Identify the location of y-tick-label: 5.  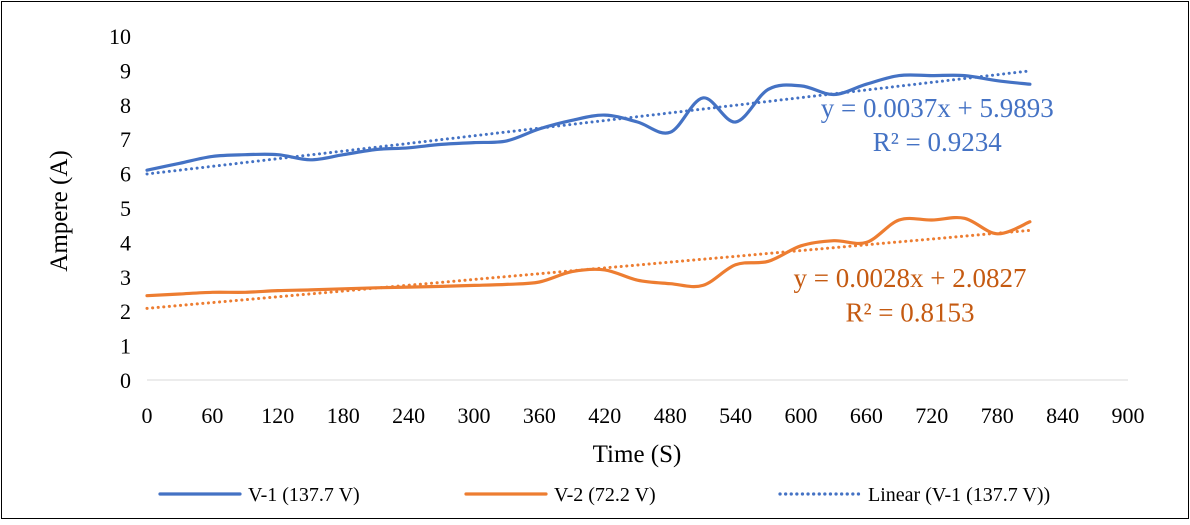
(125, 208).